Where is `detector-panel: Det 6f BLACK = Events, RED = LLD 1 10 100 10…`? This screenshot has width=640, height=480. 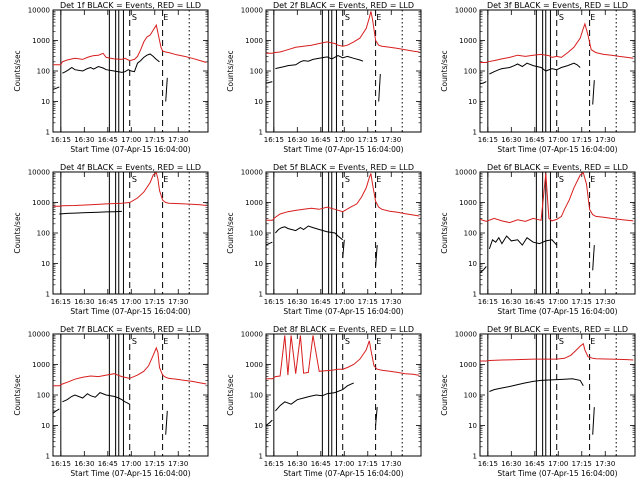 detector-panel: Det 6f BLACK = Events, RED = LLD 1 10 100 10… is located at coordinates (538, 239).